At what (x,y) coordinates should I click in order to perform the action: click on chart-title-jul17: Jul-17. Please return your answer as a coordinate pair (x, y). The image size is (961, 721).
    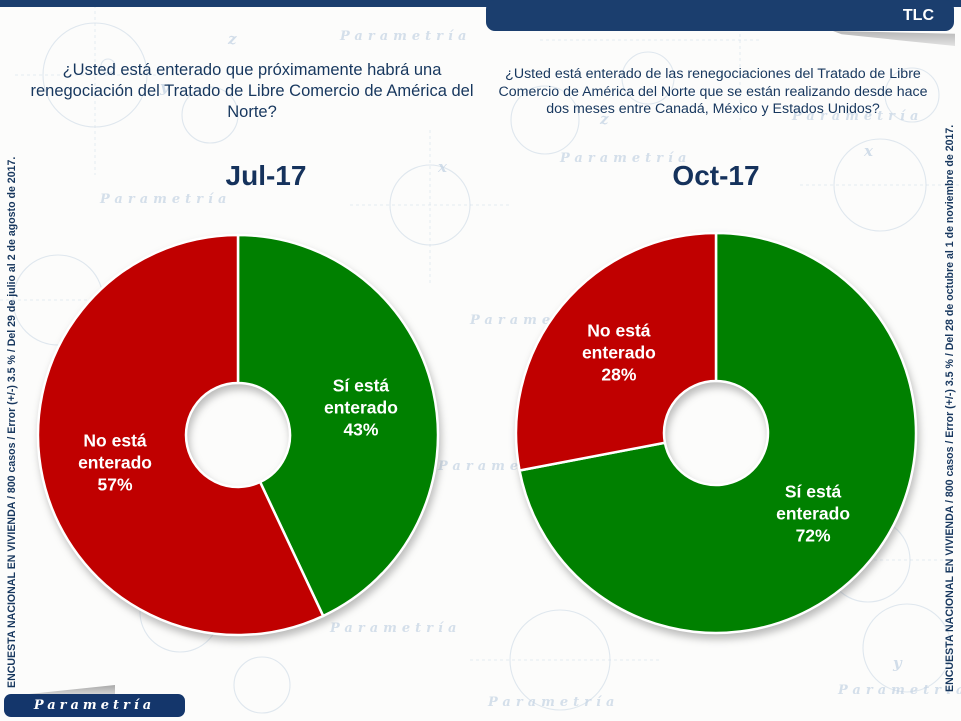
    Looking at the image, I should click on (266, 175).